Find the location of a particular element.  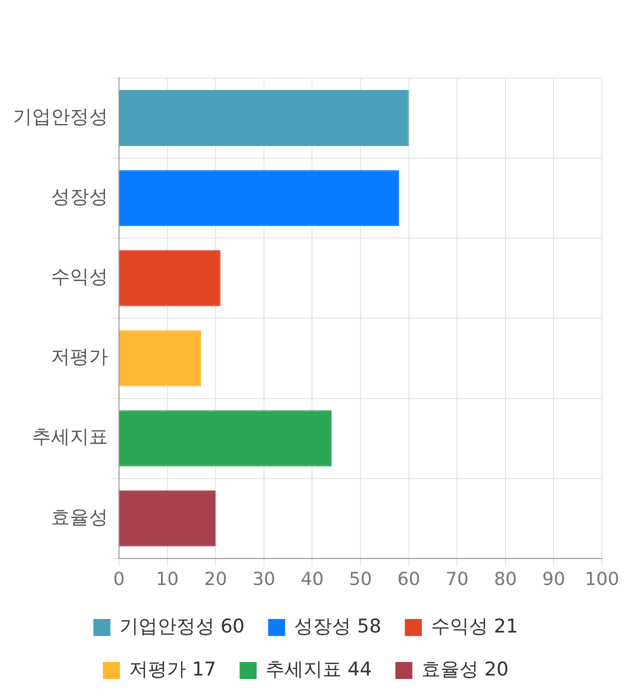

x-tick-label: 50 is located at coordinates (360, 579).